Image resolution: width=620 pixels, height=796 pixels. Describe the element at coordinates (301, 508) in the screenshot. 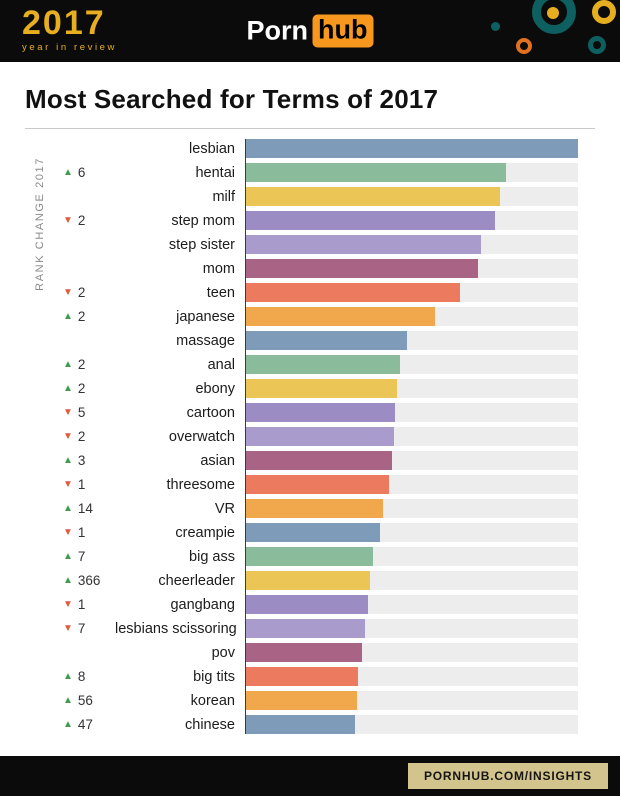

I see `chart-row: ▲ 14 VR` at that location.